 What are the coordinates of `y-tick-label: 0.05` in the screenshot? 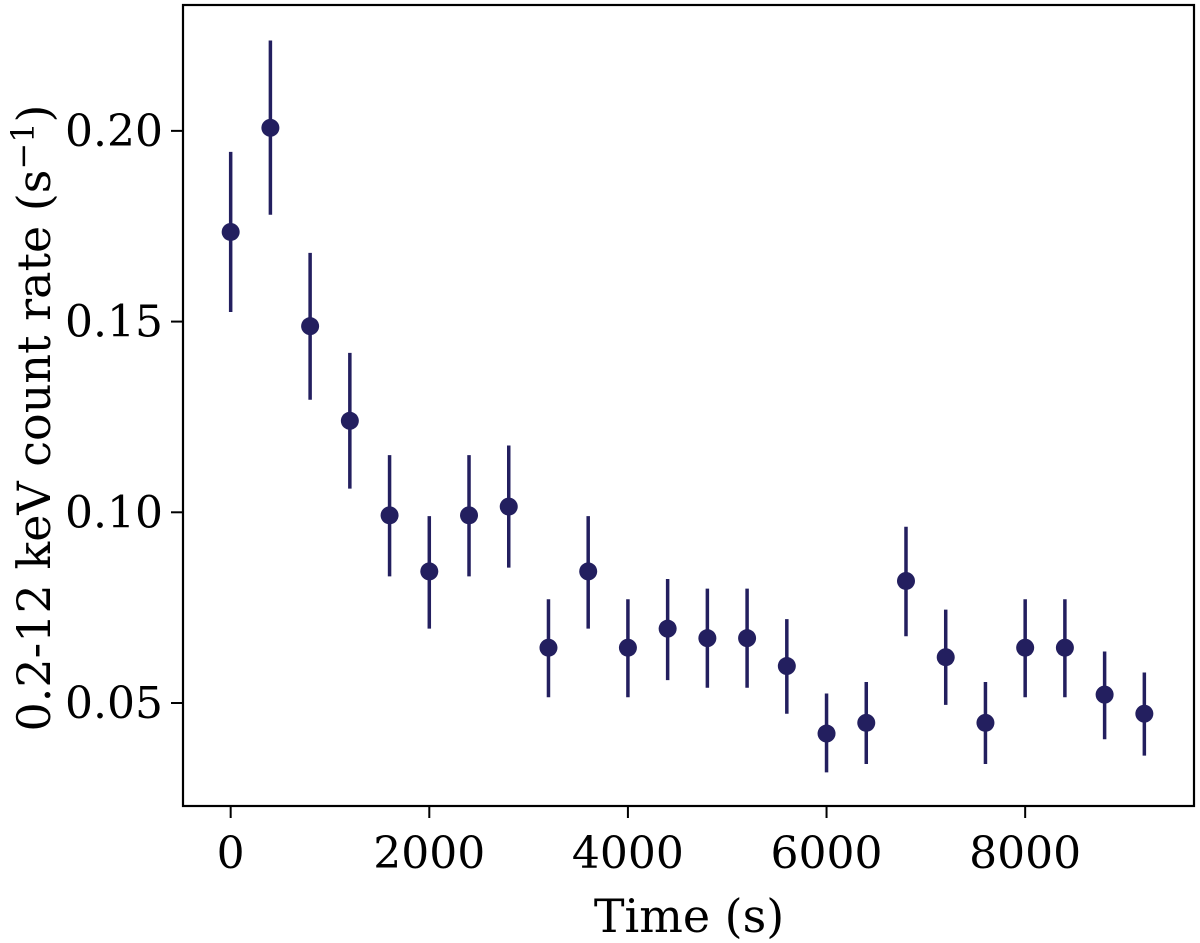 It's located at (114, 703).